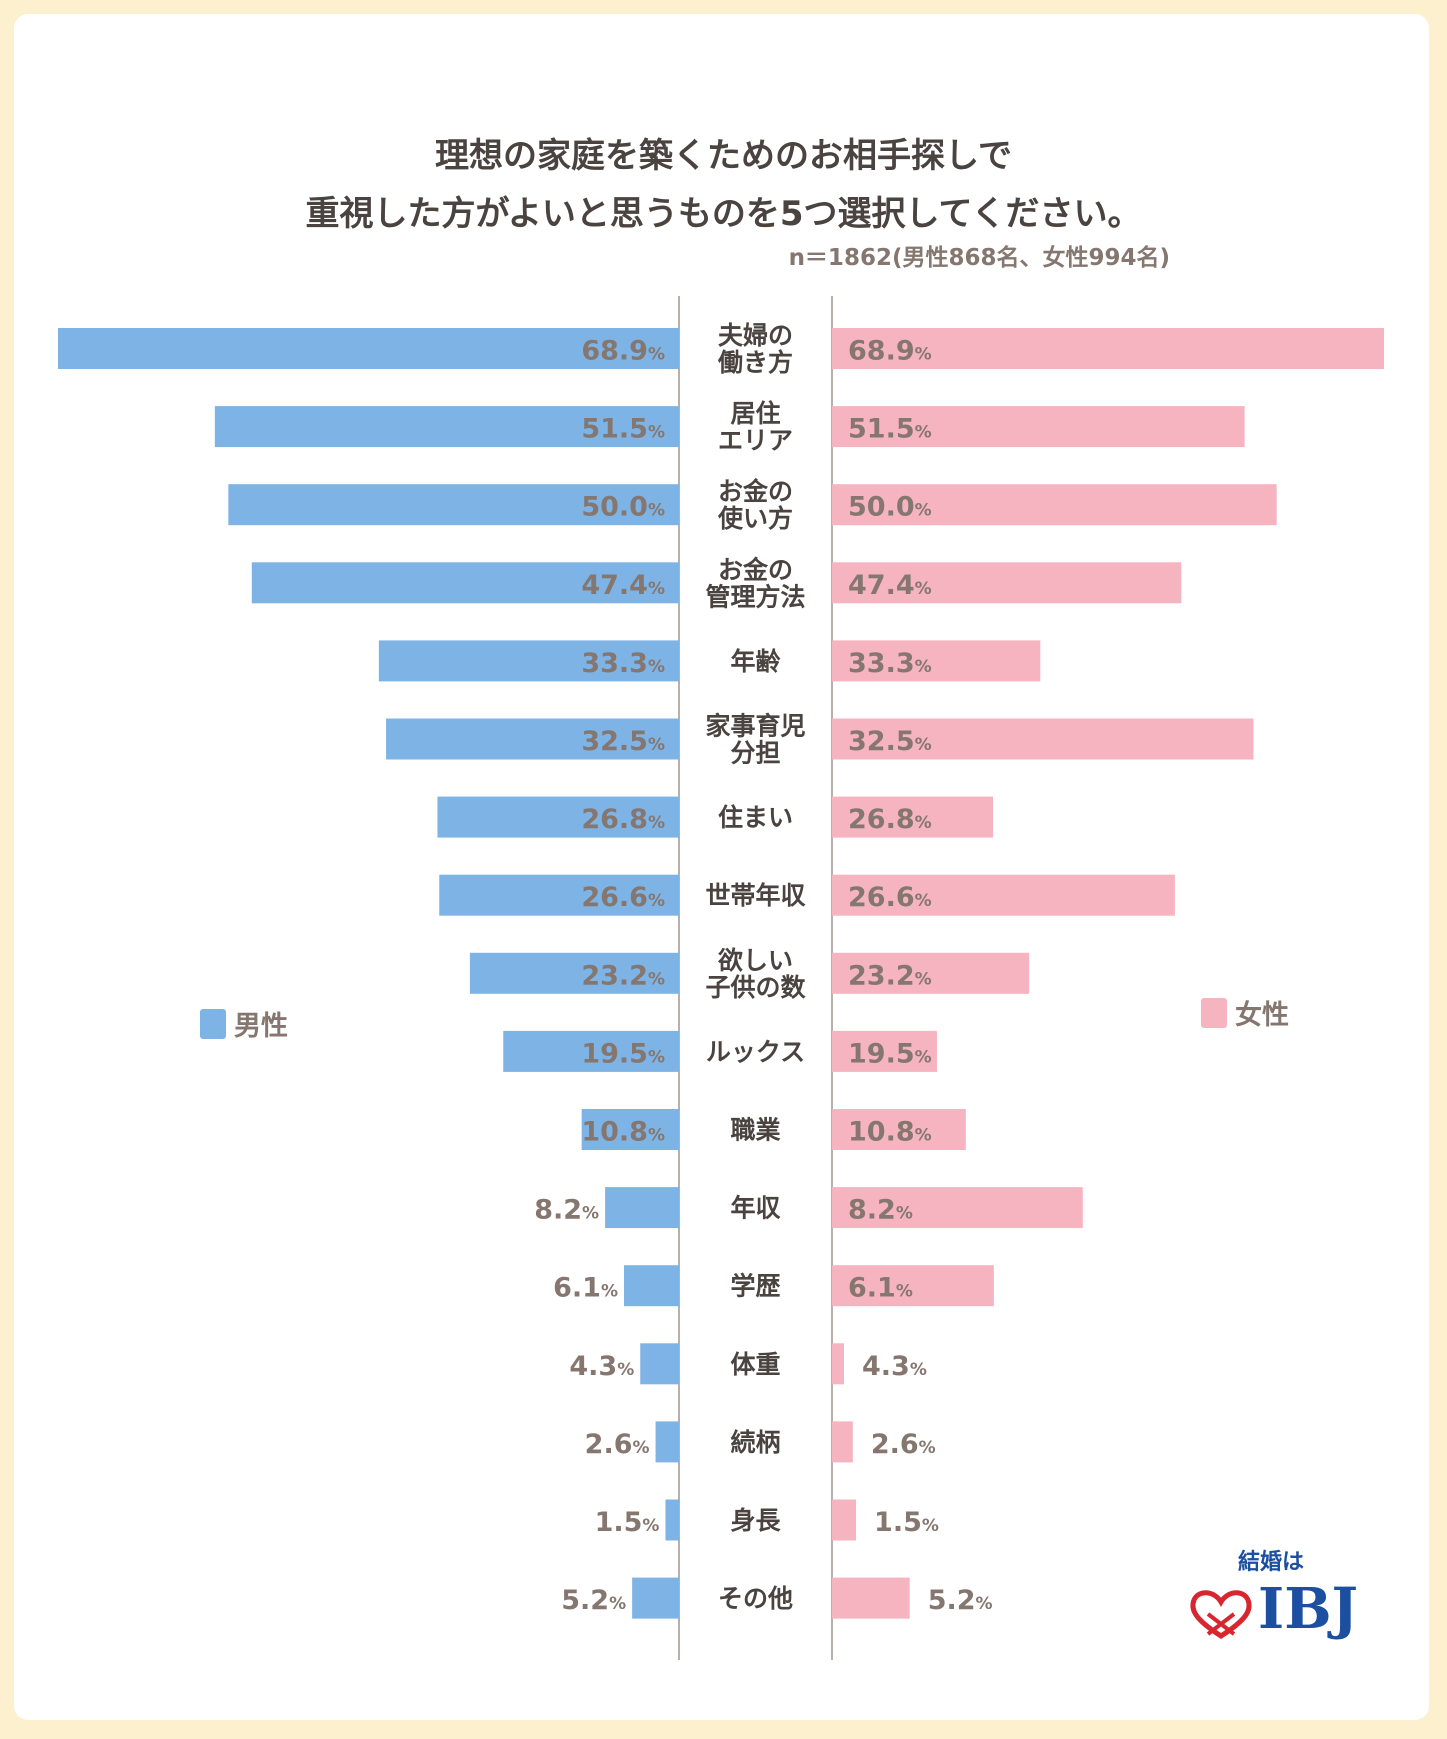 The height and width of the screenshot is (1739, 1447). What do you see at coordinates (755, 413) in the screenshot?
I see `category-label: 居住` at bounding box center [755, 413].